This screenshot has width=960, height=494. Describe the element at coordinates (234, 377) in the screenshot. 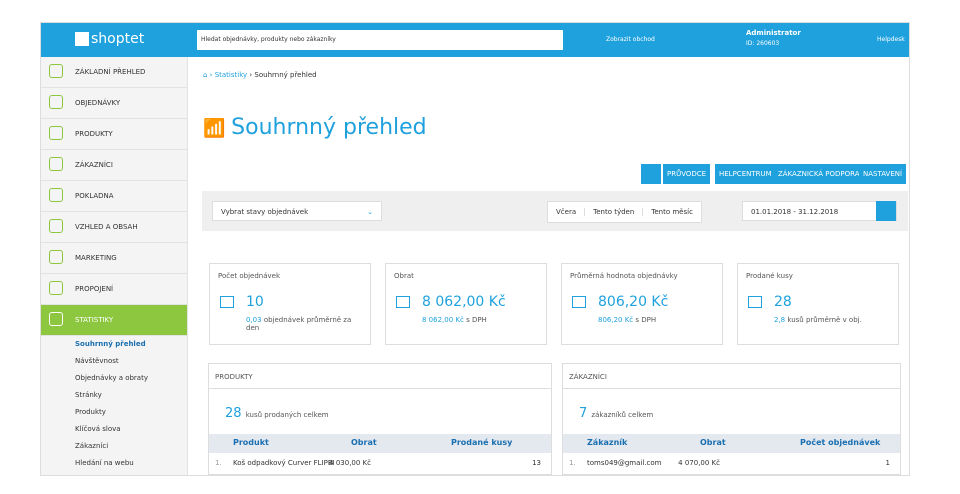

I see `panel-title: PRODUKTY` at that location.